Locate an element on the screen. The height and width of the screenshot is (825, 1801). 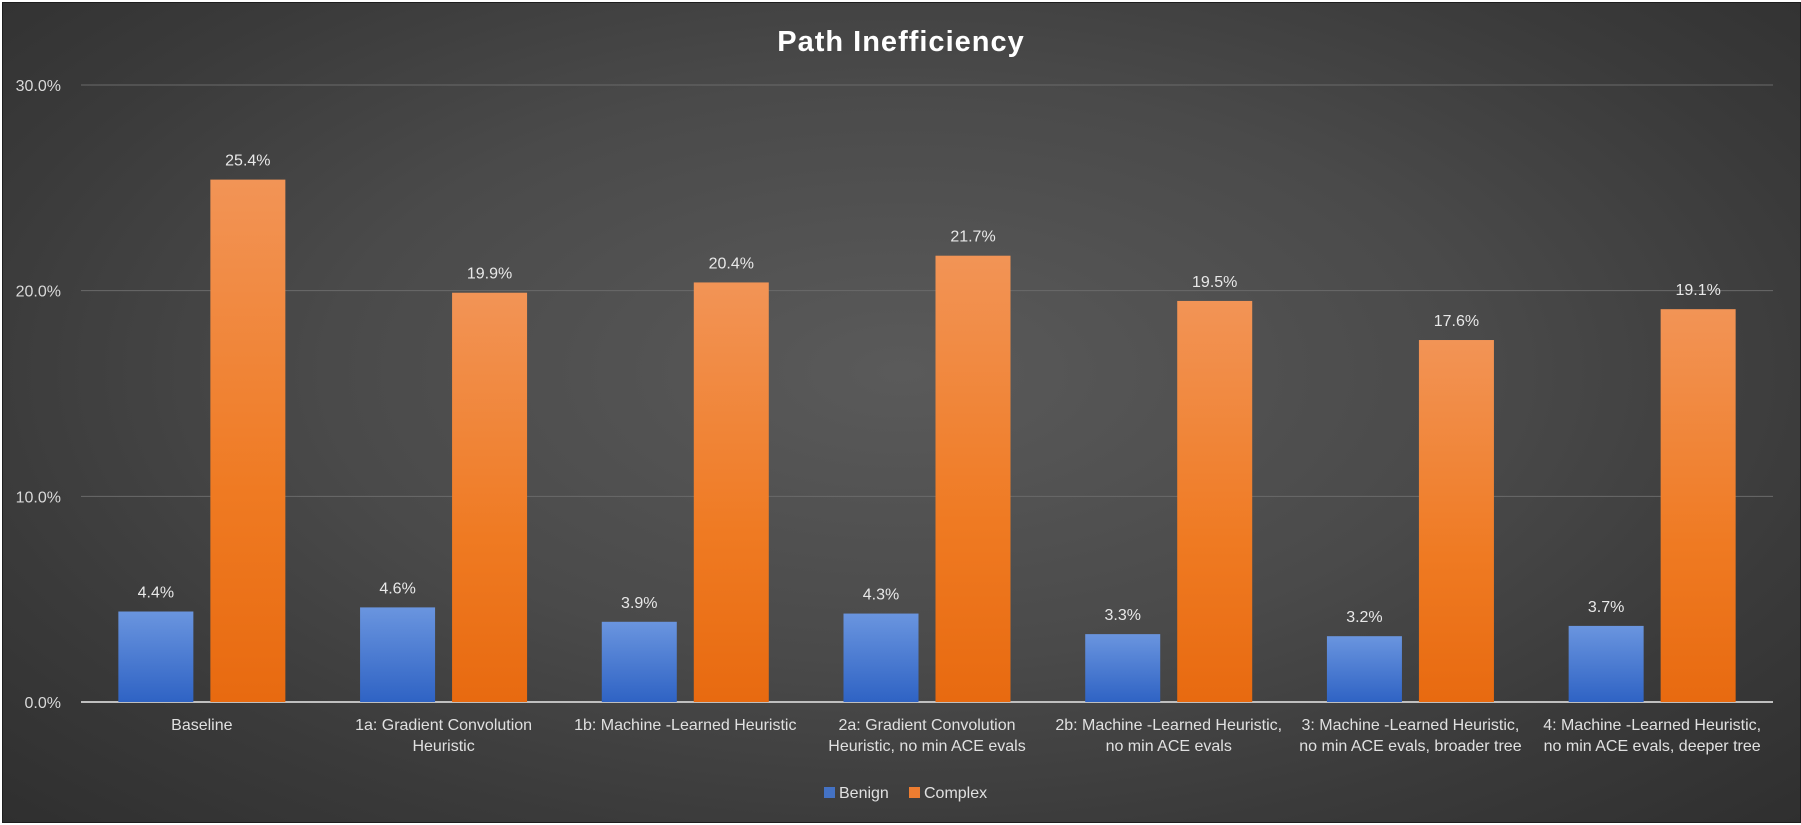
y-tick-label: 0.0% is located at coordinates (43, 703).